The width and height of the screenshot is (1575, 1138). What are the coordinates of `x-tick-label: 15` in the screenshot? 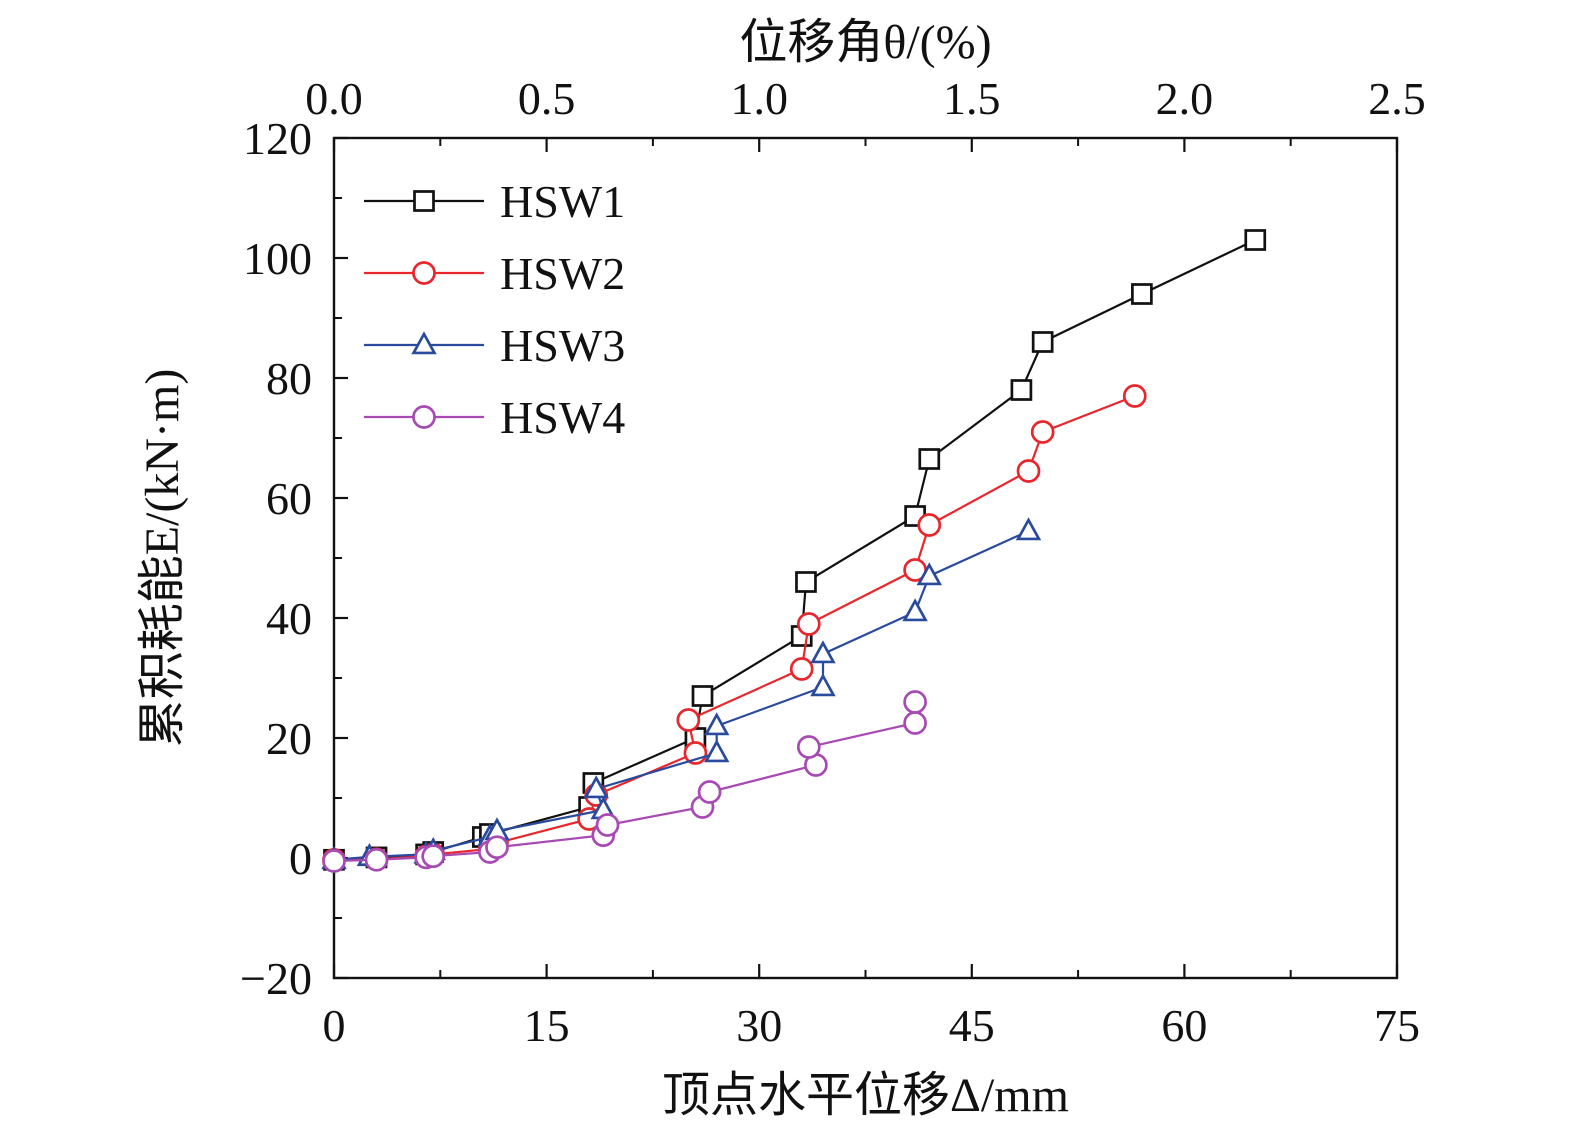 It's located at (547, 1025).